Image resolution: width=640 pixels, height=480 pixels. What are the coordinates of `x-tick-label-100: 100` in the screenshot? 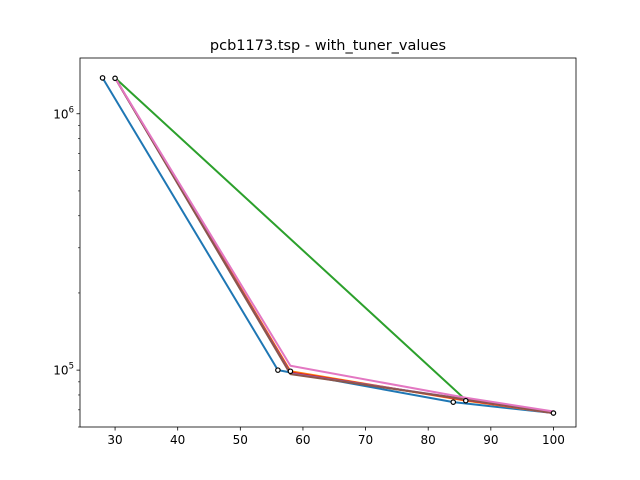 It's located at (553, 440).